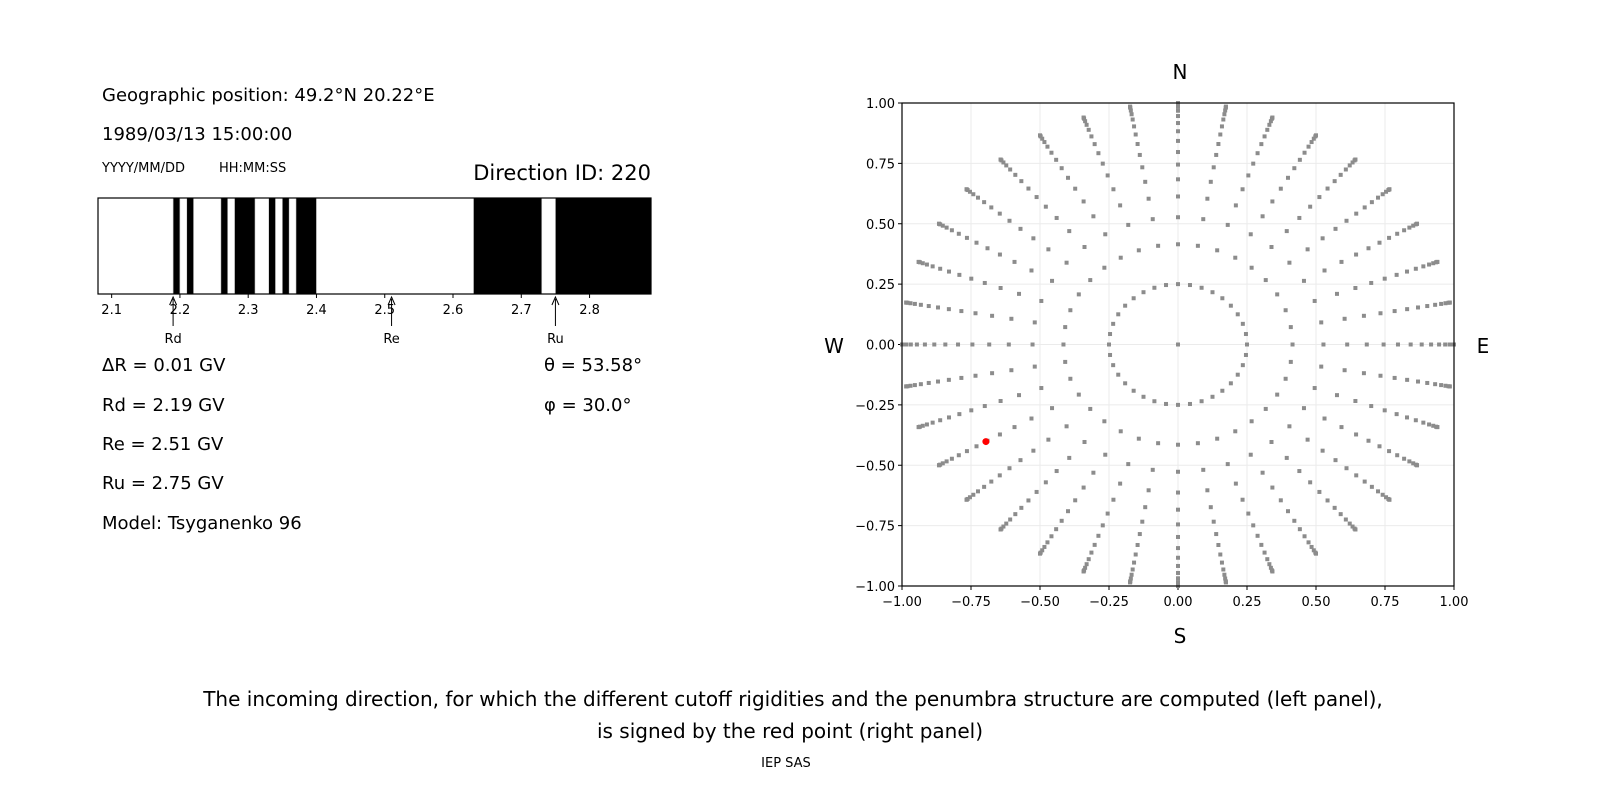  I want to click on compass-west: W, so click(834, 346).